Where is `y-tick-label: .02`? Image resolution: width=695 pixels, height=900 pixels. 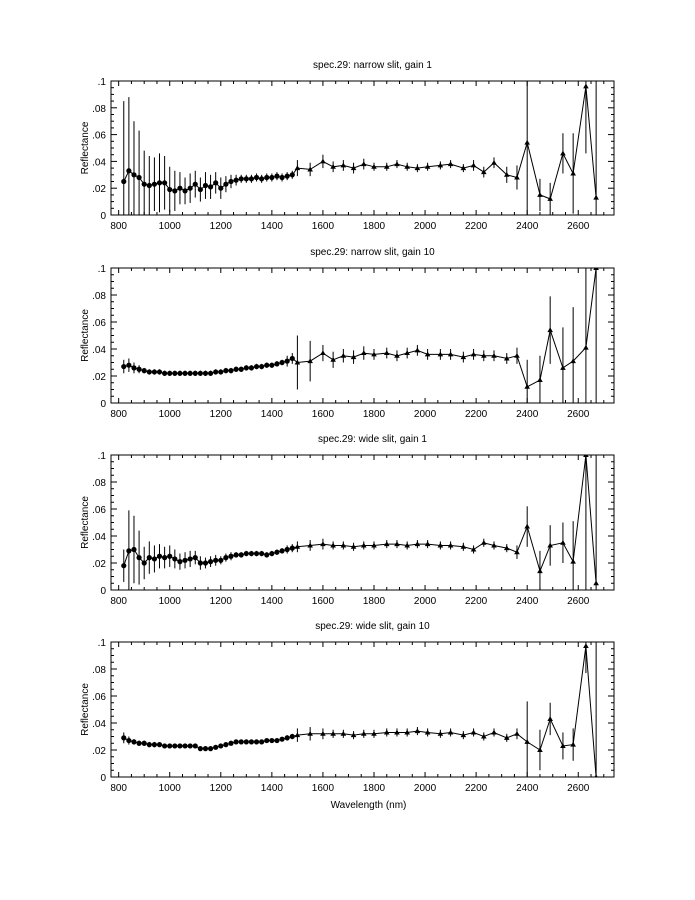 y-tick-label: .02 is located at coordinates (99, 377).